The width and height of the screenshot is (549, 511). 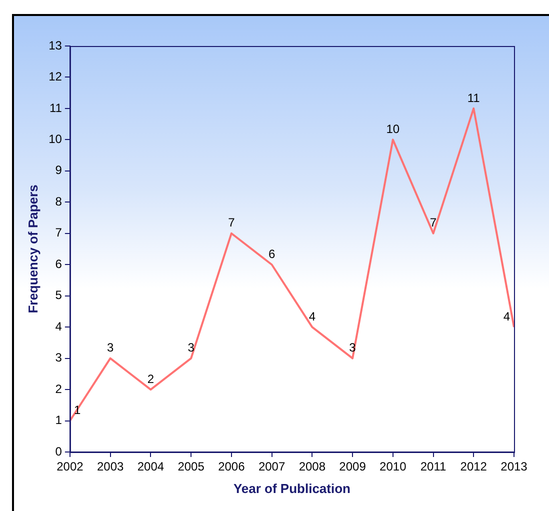 I want to click on x-tick-label: 2009, so click(x=352, y=467).